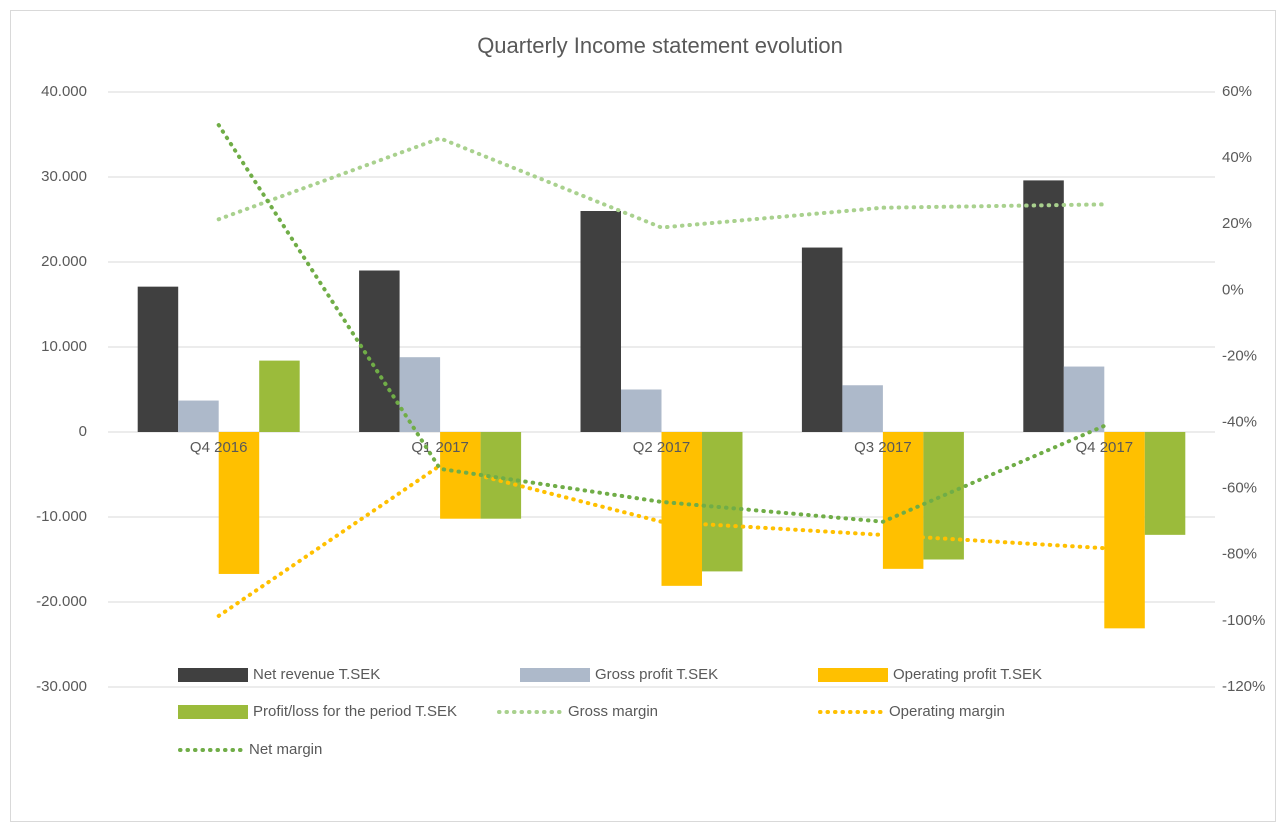 The width and height of the screenshot is (1286, 832). I want to click on y-tick-label: 20.000, so click(64, 261).